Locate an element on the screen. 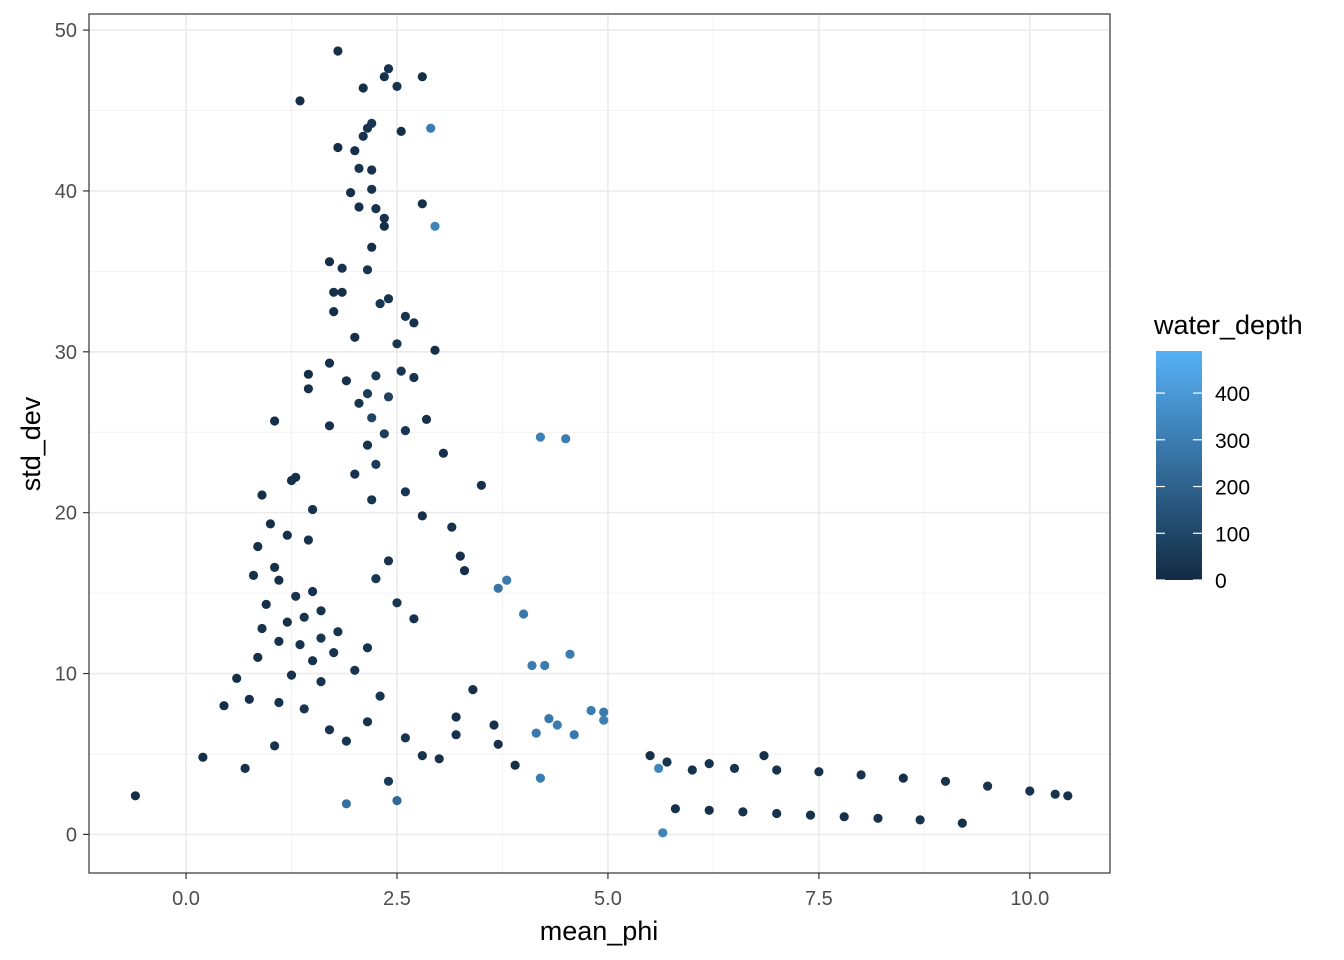 This screenshot has width=1344, height=960. x-tick-label: 5.0 is located at coordinates (608, 899).